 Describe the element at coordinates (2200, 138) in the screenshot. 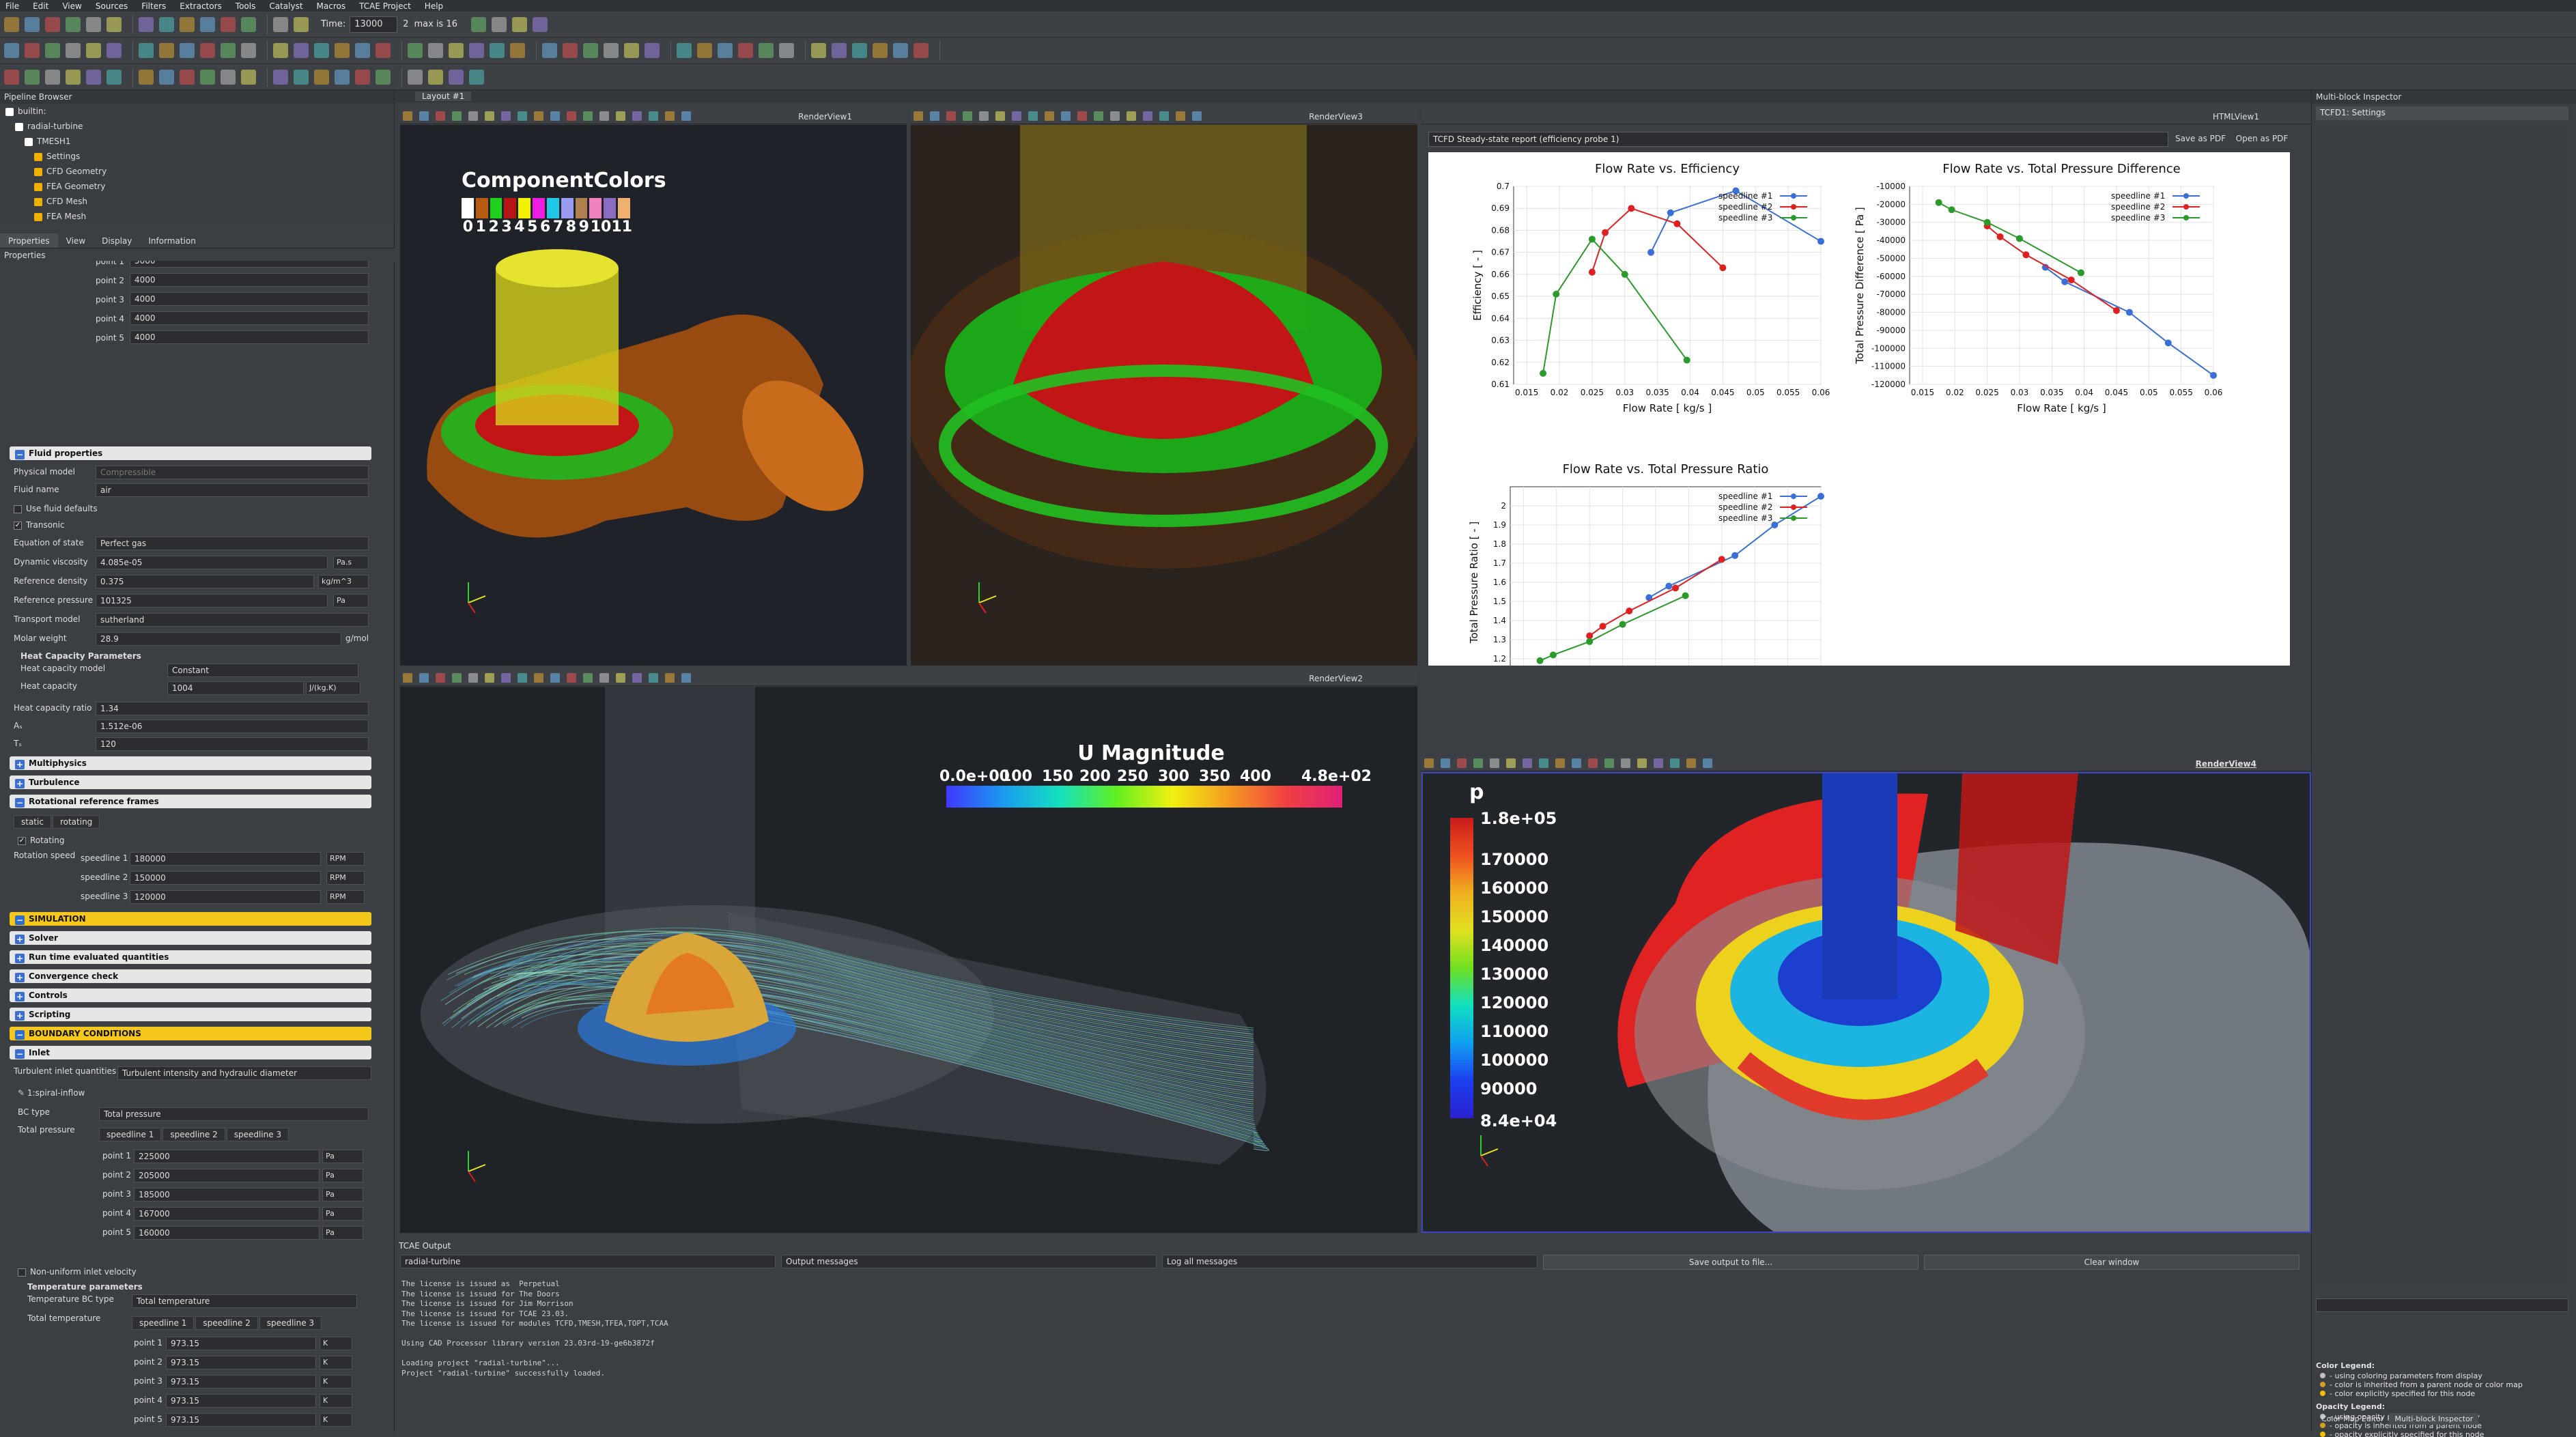

I see `save-as-pdf-button: Save as PDF` at that location.